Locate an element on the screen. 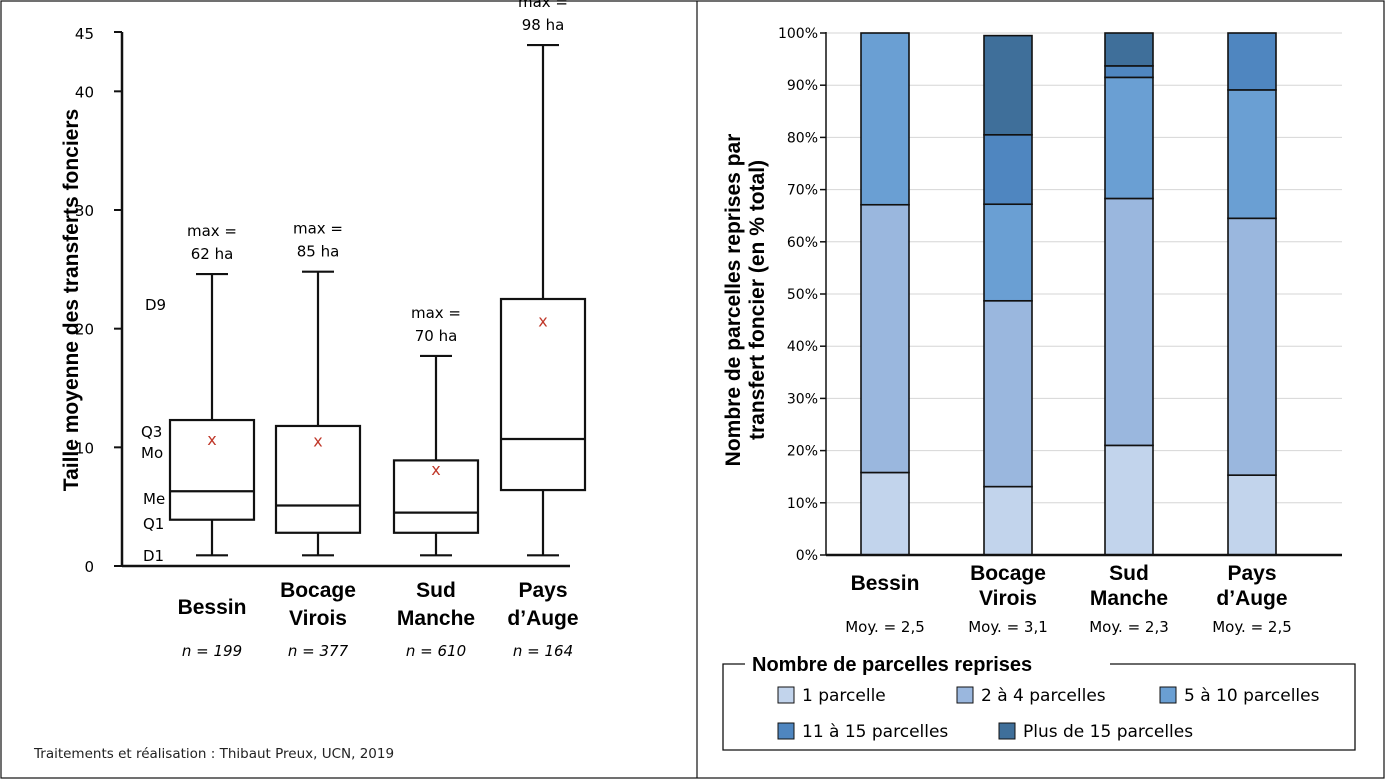 This screenshot has width=1385, height=779. max-value: 62 ha is located at coordinates (212, 254).